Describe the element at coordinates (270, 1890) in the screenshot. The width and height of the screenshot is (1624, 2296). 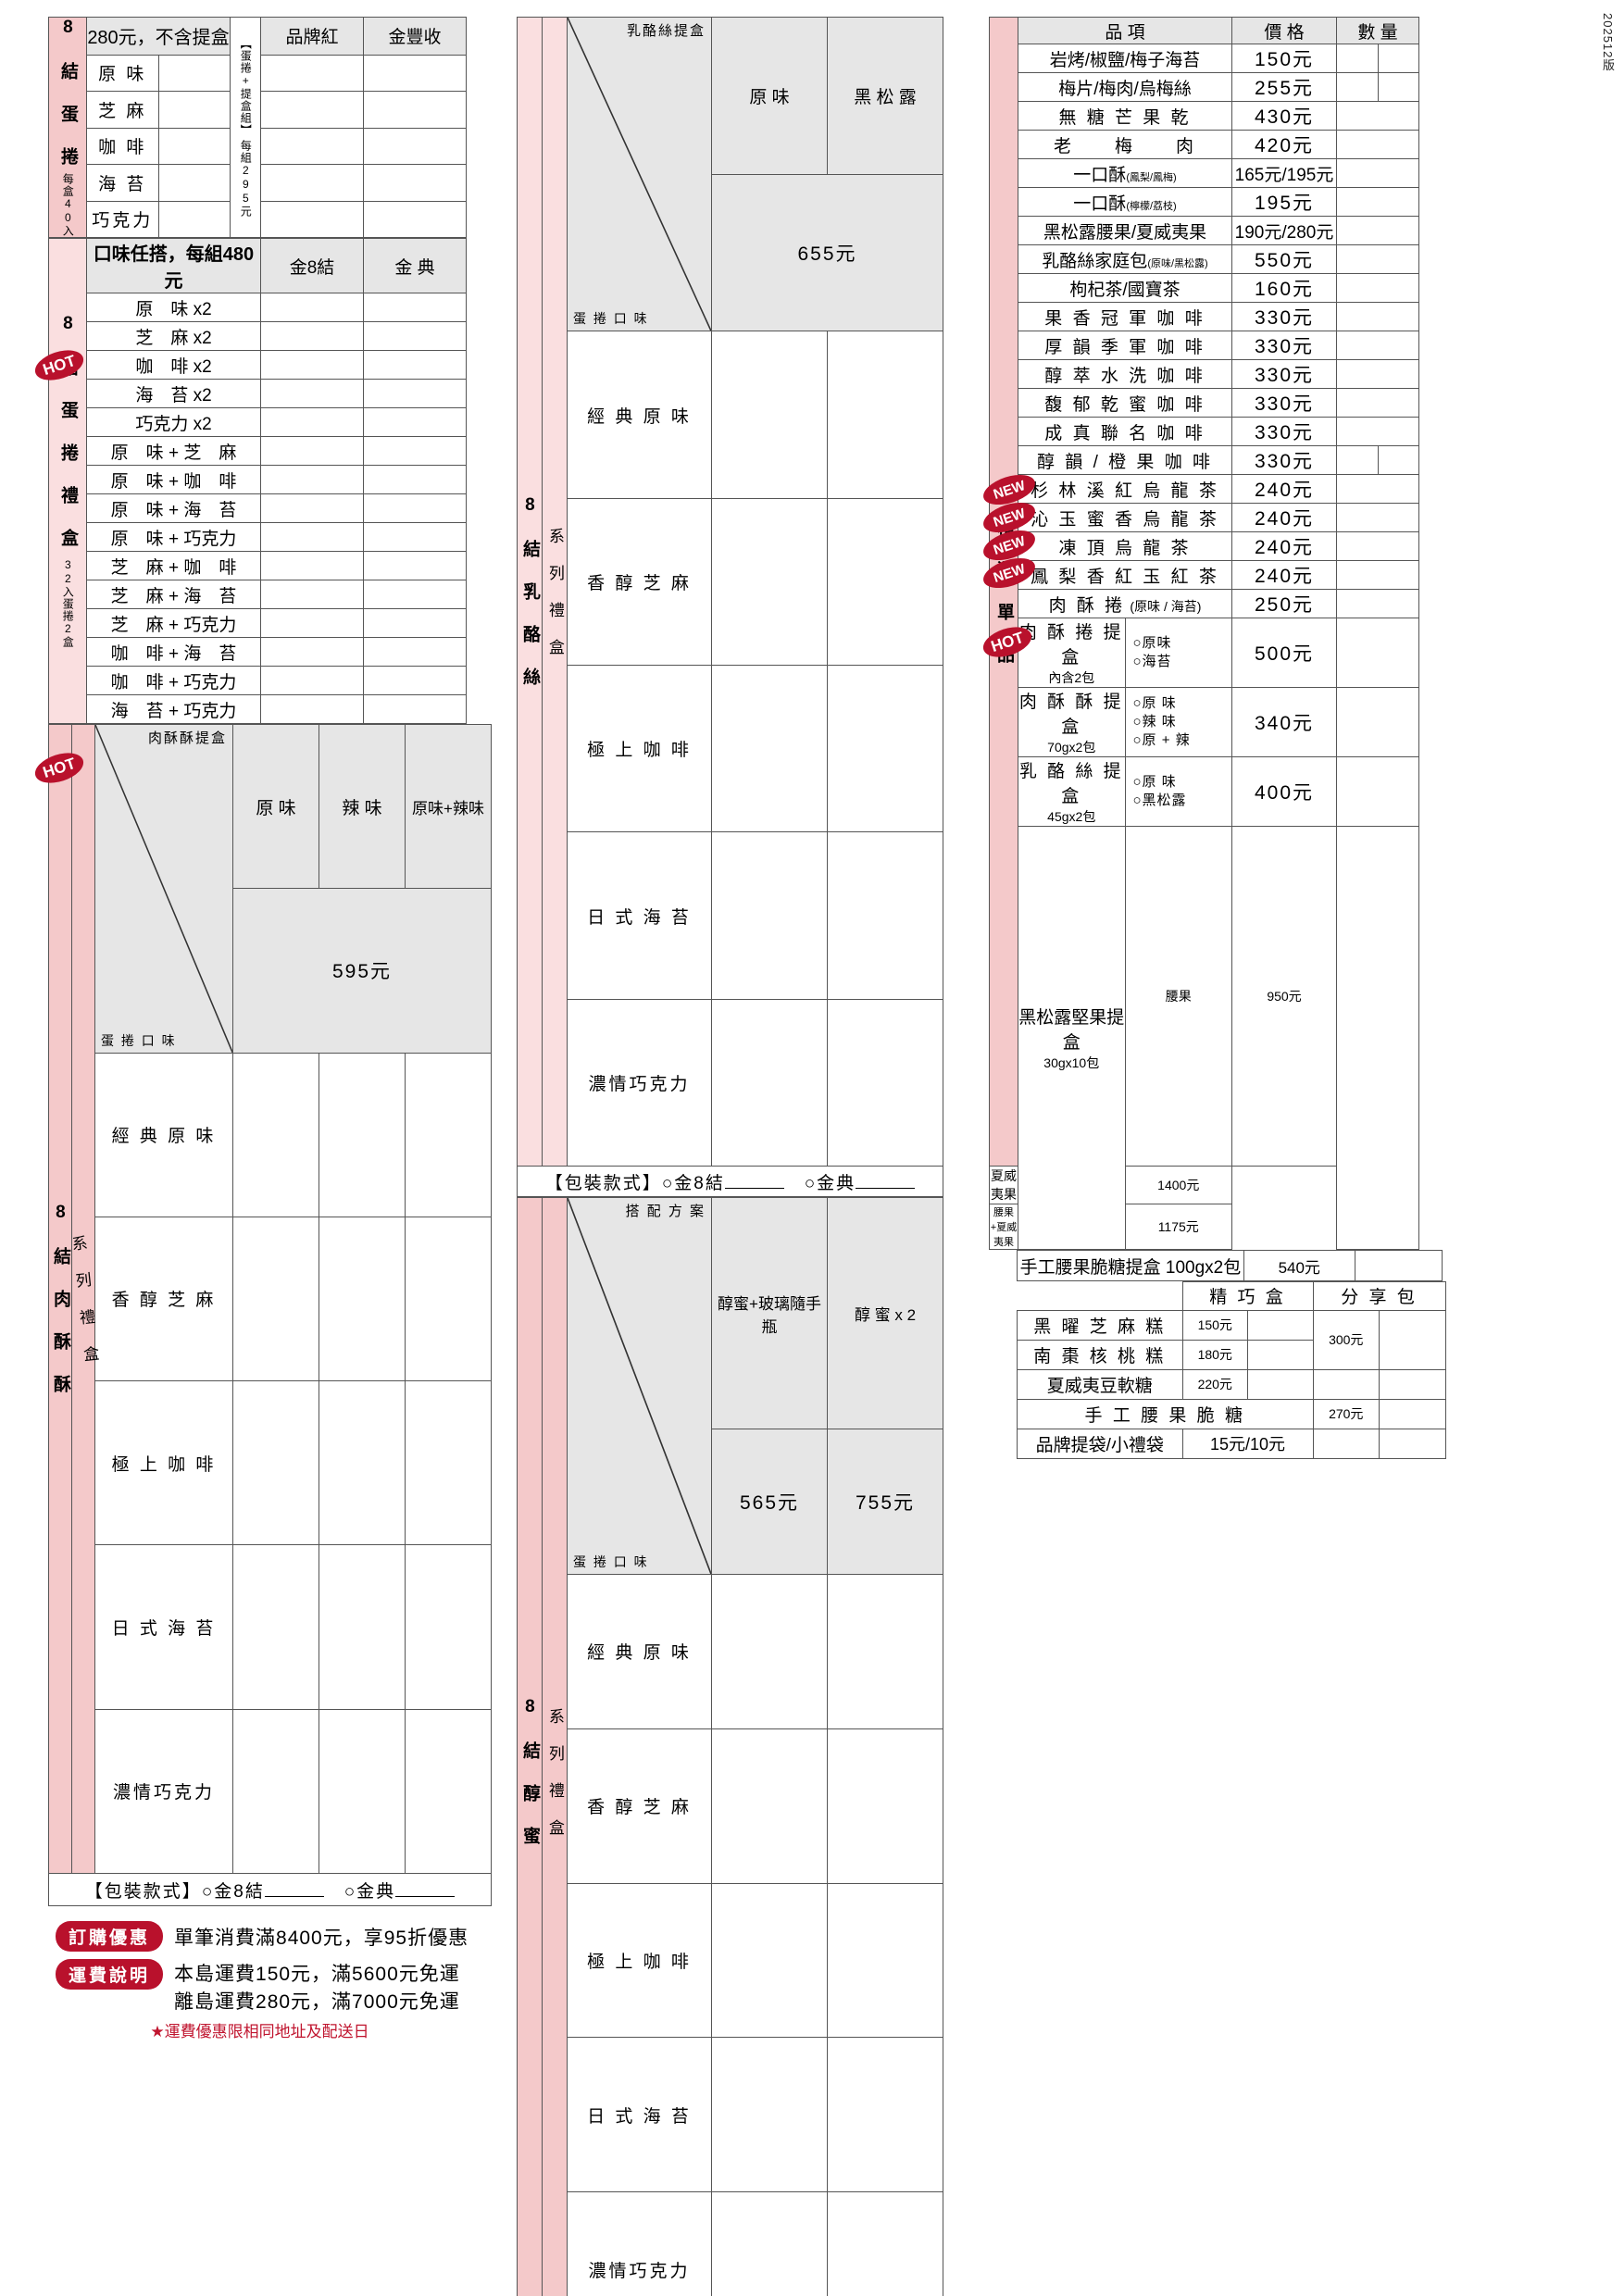
I see `pork-packaging-row: 【包裝款式】○金8結 ○金典` at that location.